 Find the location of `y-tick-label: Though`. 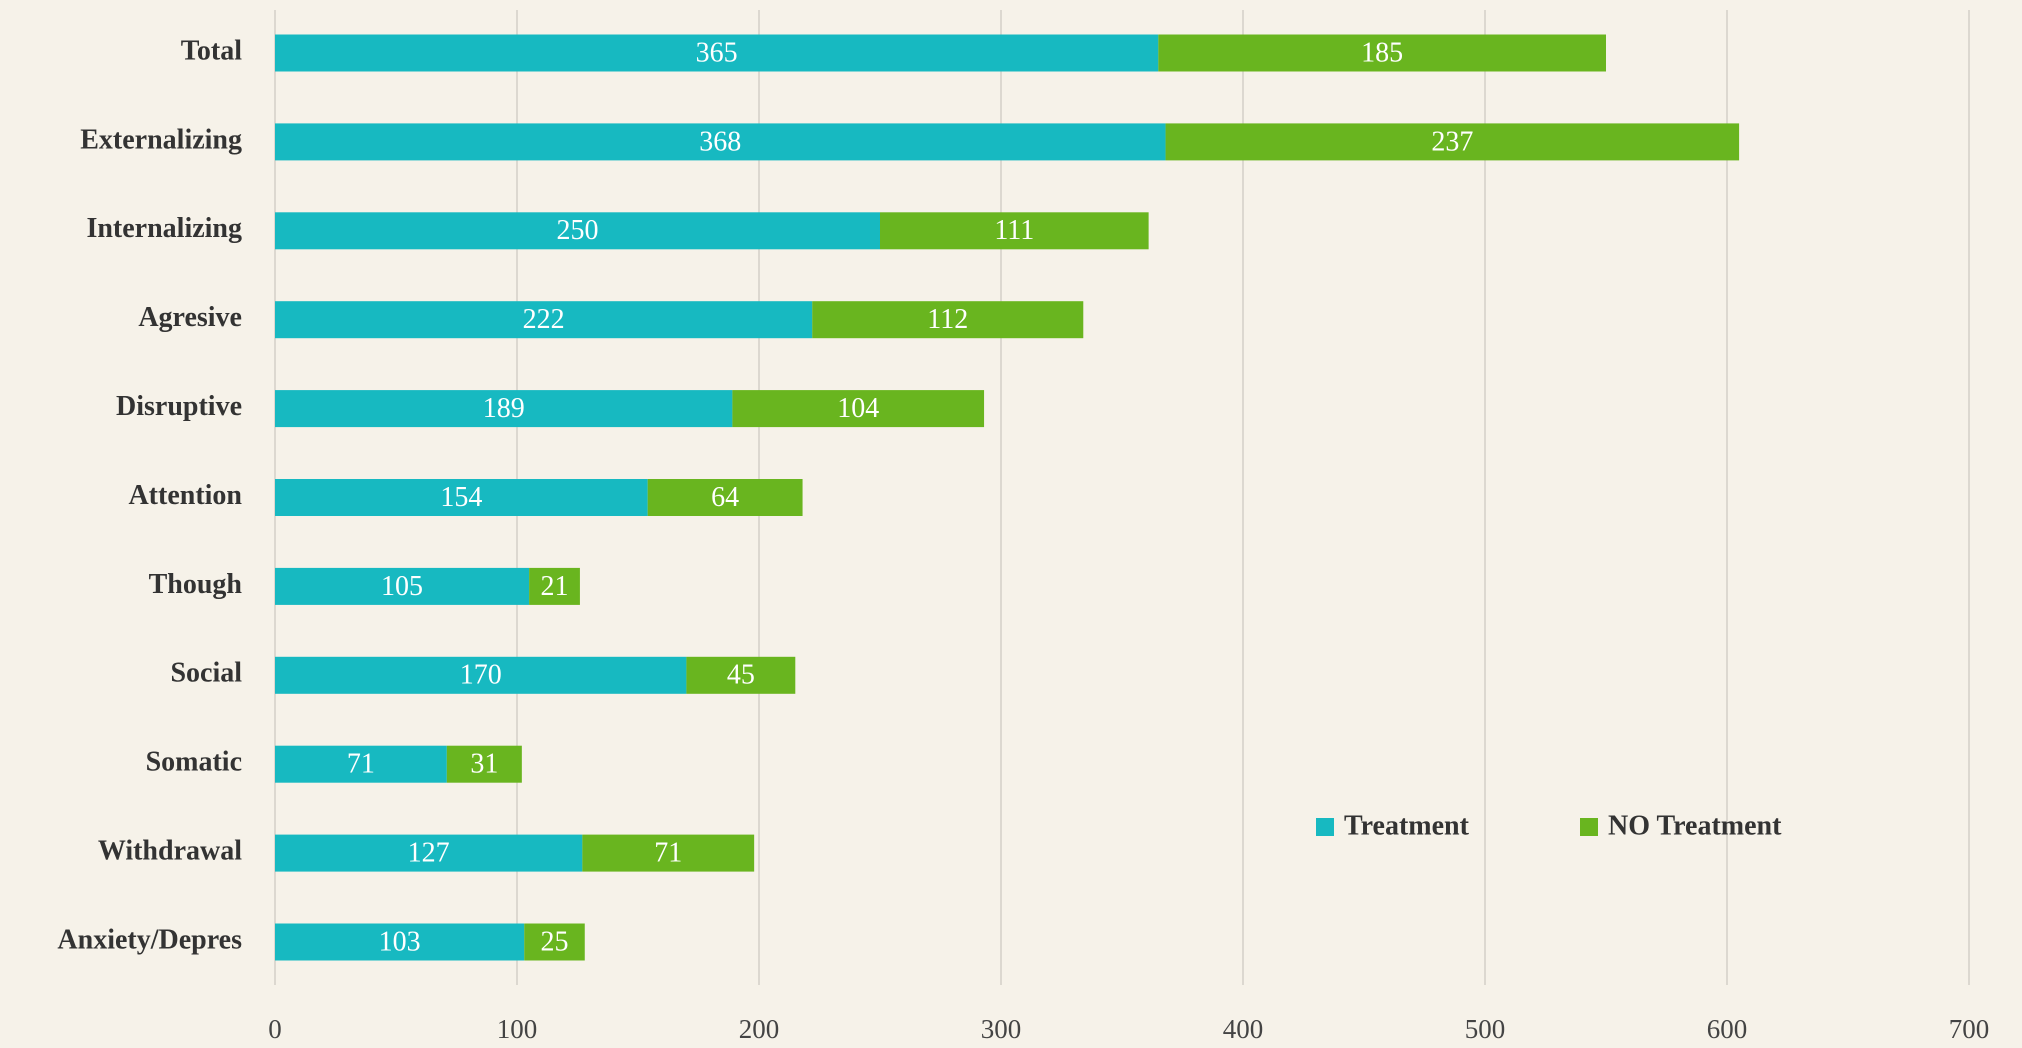

y-tick-label: Though is located at coordinates (196, 584).